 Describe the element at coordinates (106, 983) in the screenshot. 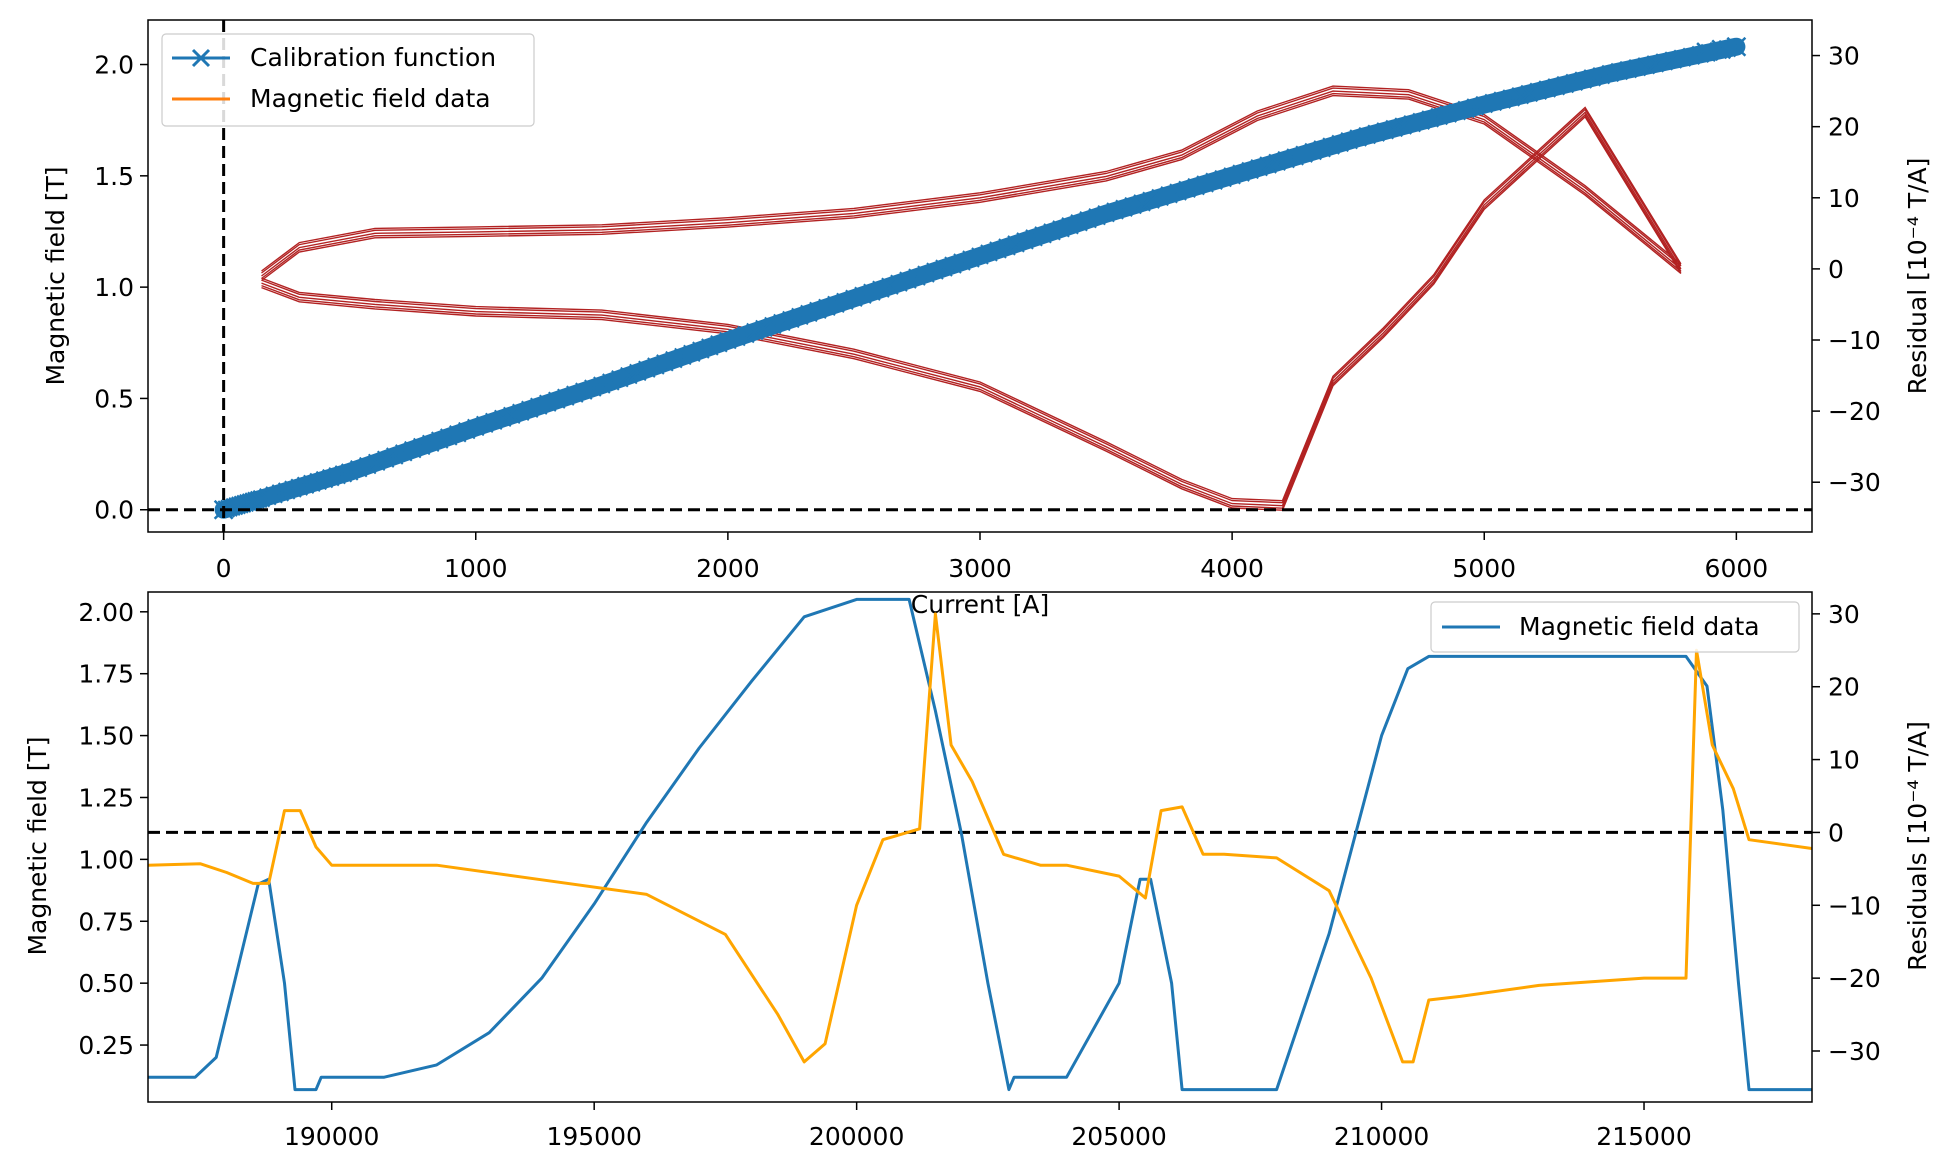

I see `bottom-y-tick-label: 0.50` at that location.